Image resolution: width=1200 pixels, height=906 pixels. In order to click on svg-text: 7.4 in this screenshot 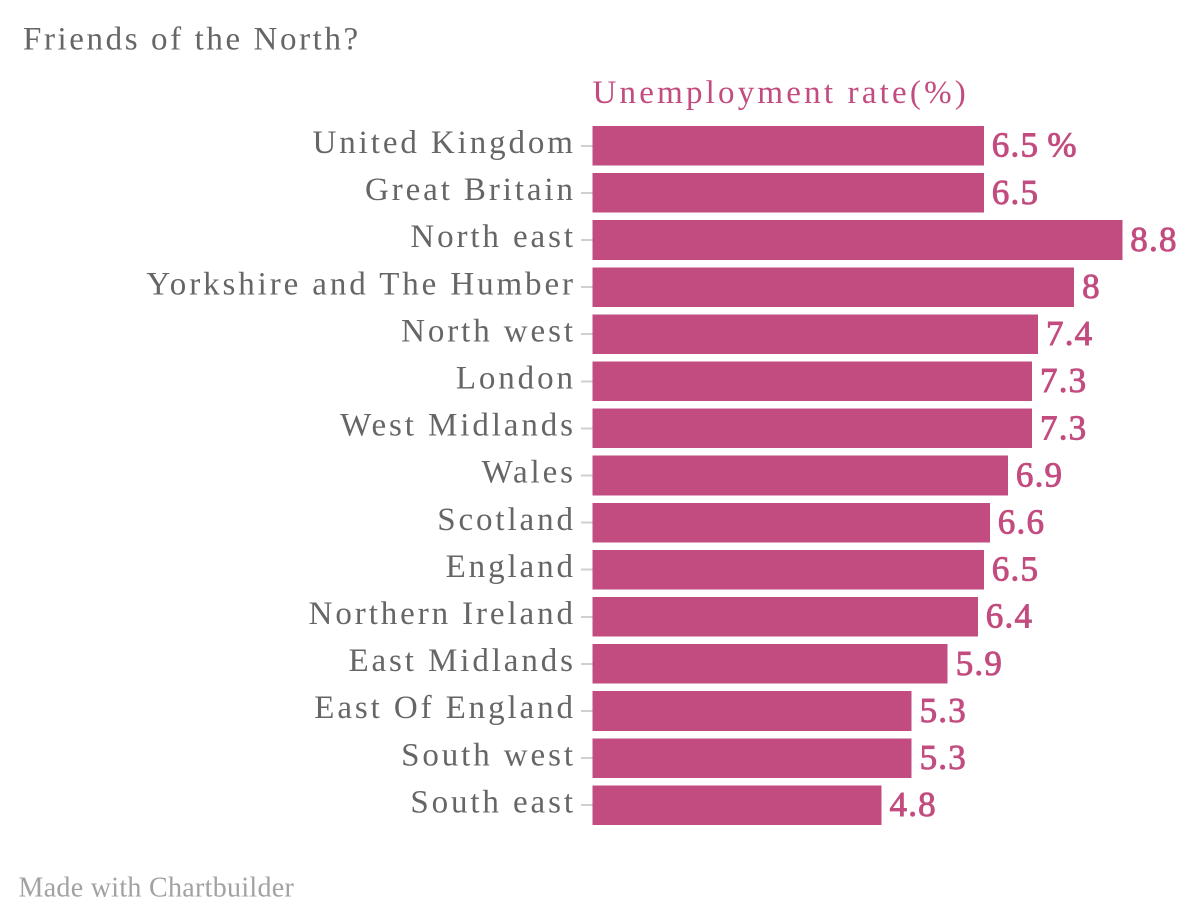, I will do `click(1069, 333)`.